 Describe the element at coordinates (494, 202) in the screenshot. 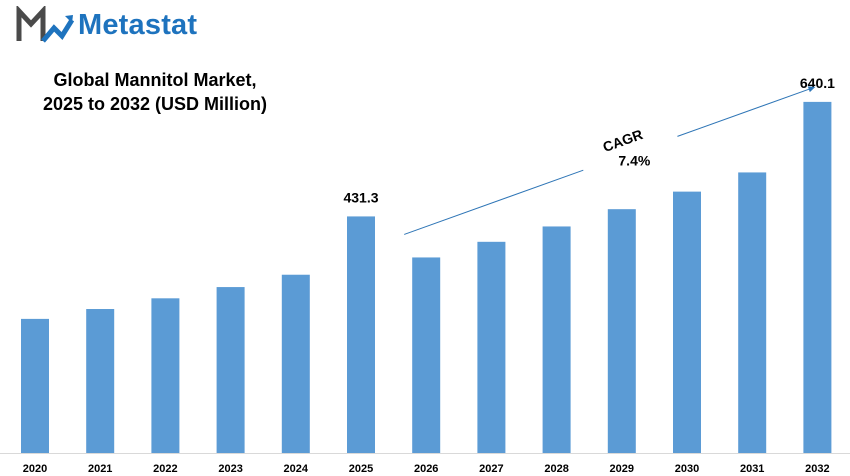

I see `cagr-arrow-line-start` at that location.